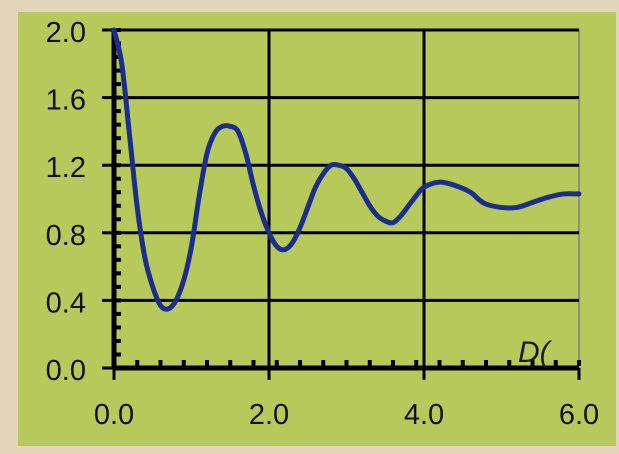 Image resolution: width=619 pixels, height=454 pixels. I want to click on y-tick-label: 0.0, so click(66, 371).